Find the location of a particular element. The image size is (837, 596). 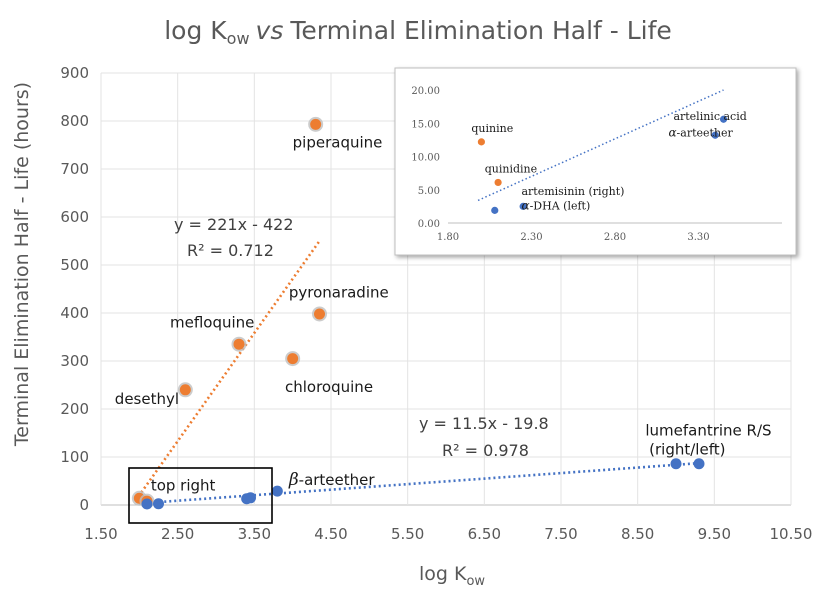

point-label: lumefantrine R/S is located at coordinates (708, 430).